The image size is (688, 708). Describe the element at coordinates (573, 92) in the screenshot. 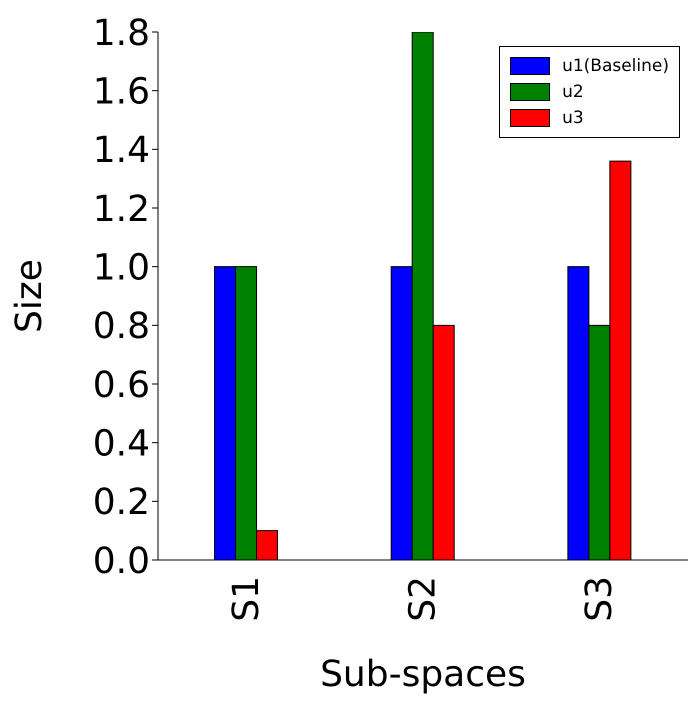

I see `legend-label: u2` at that location.